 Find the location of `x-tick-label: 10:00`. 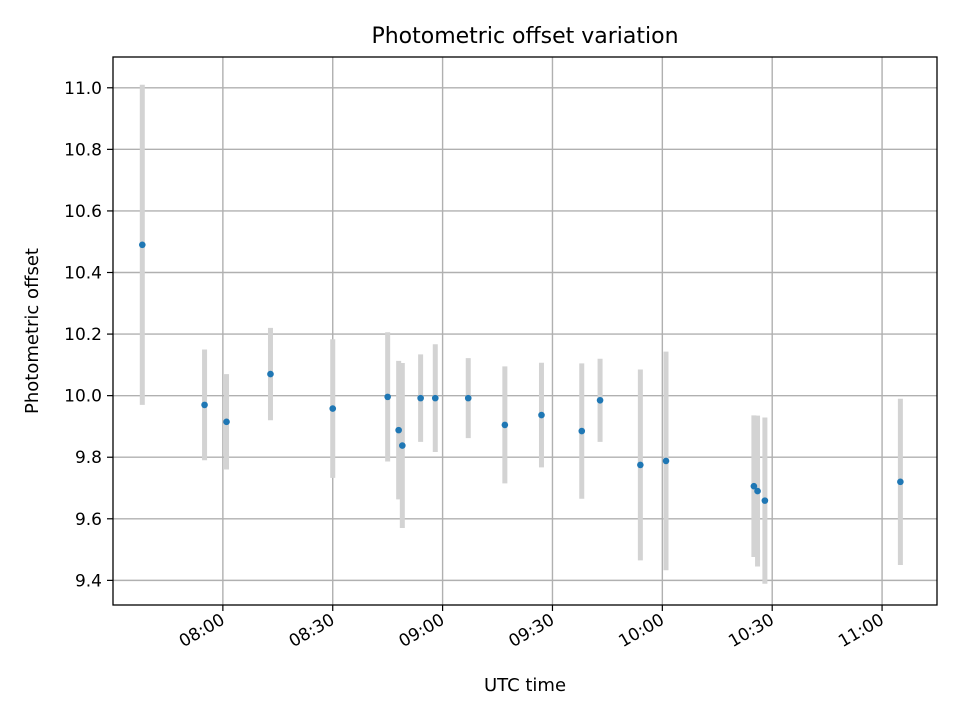

x-tick-label: 10:00 is located at coordinates (641, 631).